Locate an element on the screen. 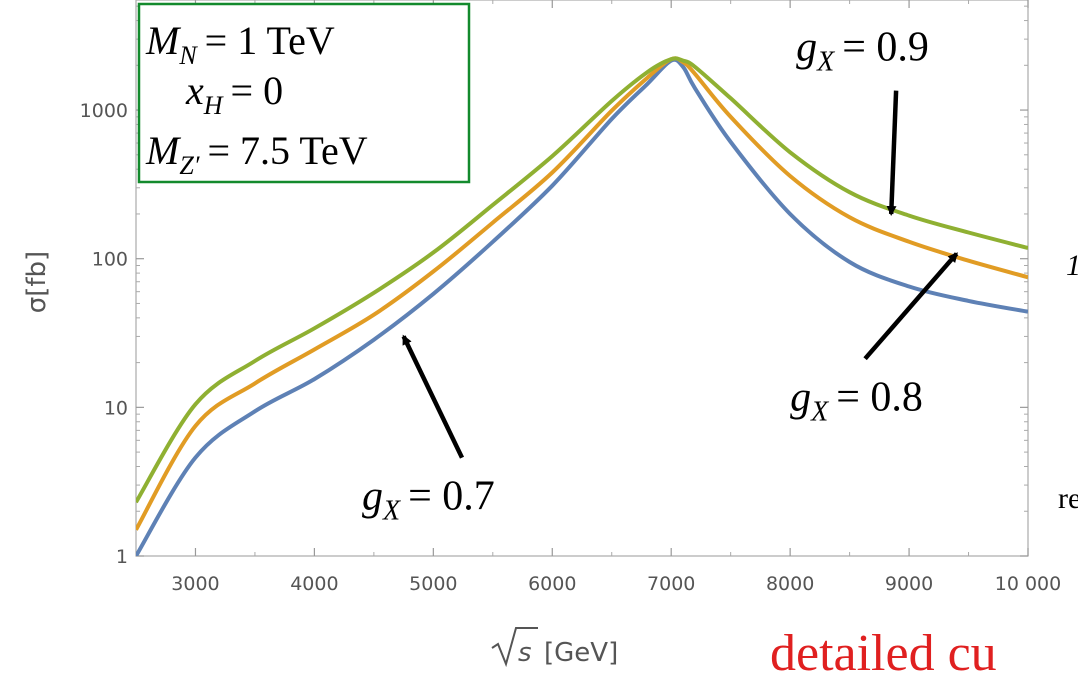 This screenshot has width=1078, height=676. x-tick-label: 3000 is located at coordinates (195, 584).